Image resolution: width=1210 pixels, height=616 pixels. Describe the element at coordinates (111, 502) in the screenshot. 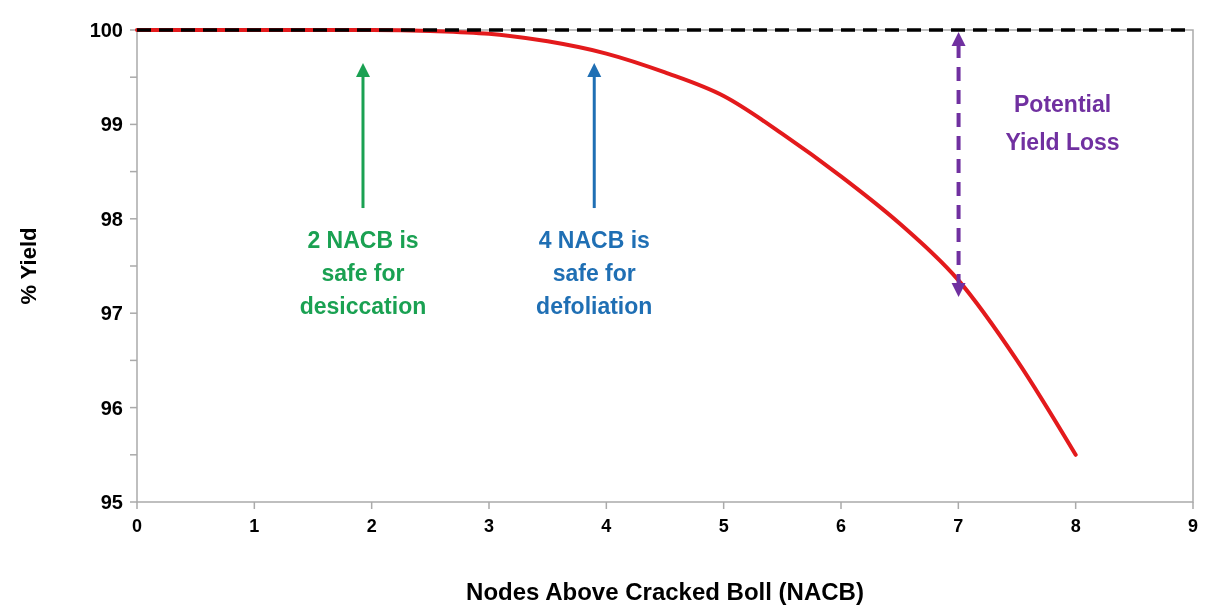

I see `y-tick-label: 95` at that location.